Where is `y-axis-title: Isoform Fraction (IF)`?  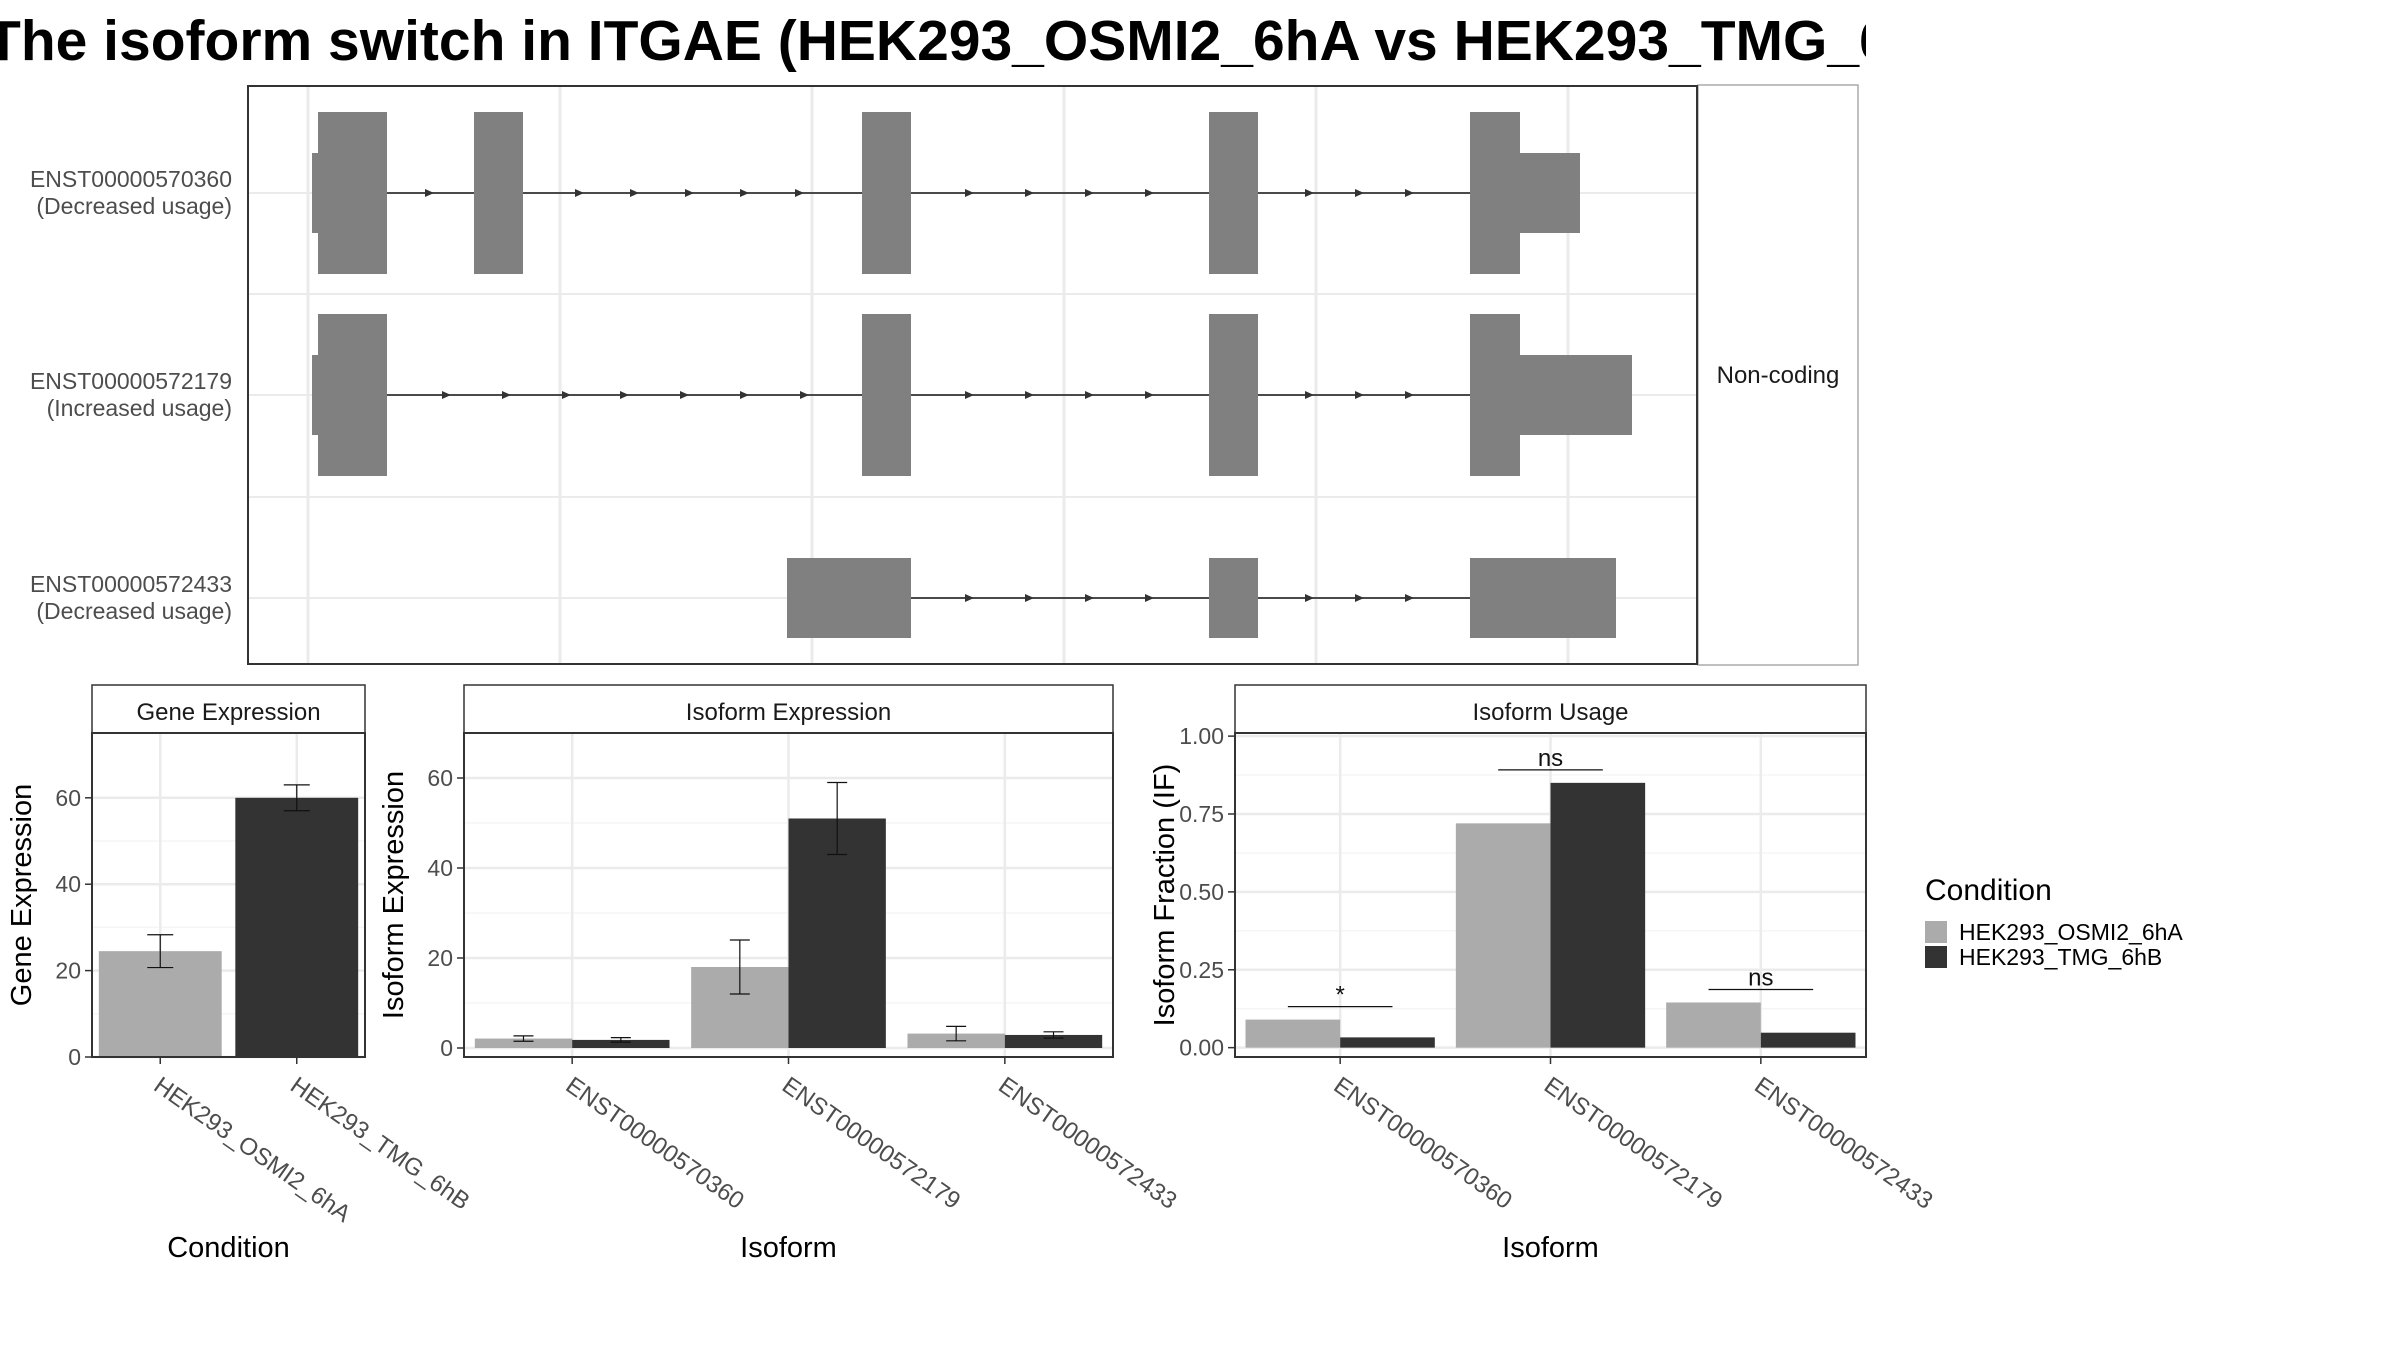 y-axis-title: Isoform Fraction (IF) is located at coordinates (1165, 895).